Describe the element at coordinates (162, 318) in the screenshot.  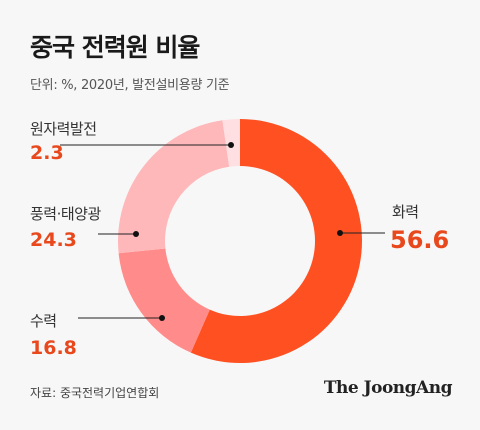
I see `leader-dot-water` at that location.